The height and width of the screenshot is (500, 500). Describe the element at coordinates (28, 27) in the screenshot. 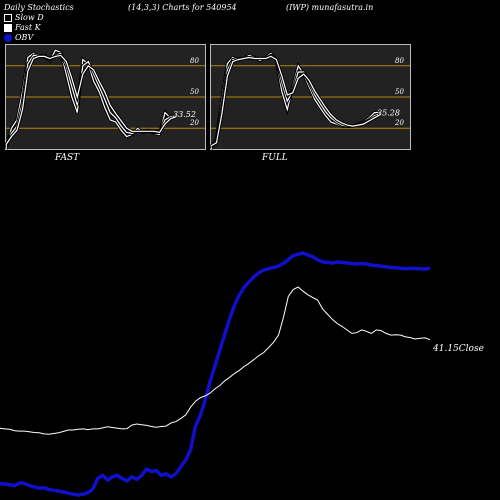

I see `legend-label-fast-k: Fast K` at that location.